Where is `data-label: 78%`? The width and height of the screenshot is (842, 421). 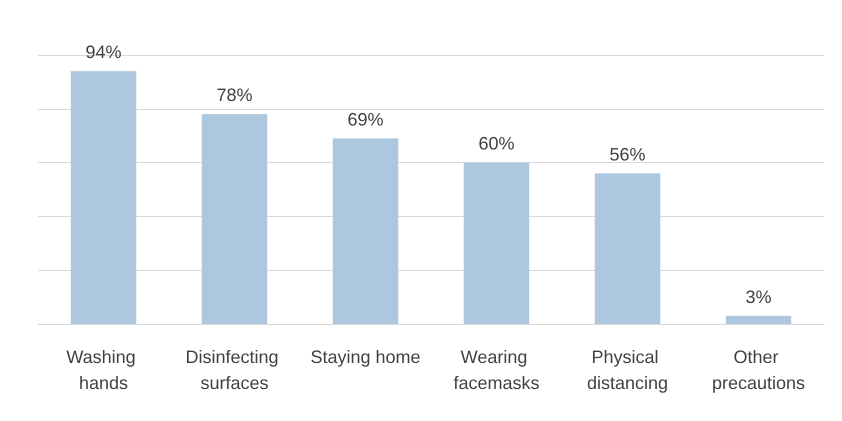
data-label: 78% is located at coordinates (234, 95).